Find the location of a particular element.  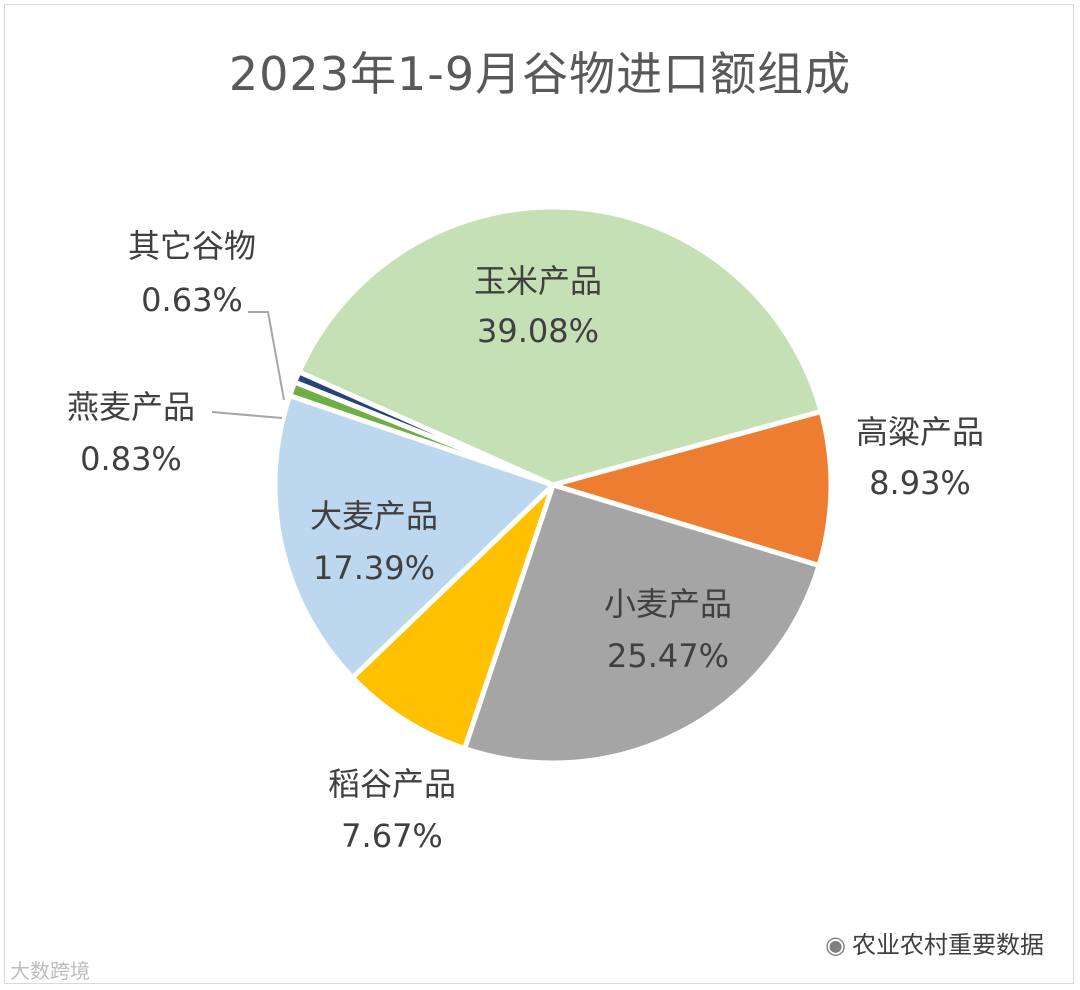

slice-5-percent-label: 17.39% is located at coordinates (374, 568).